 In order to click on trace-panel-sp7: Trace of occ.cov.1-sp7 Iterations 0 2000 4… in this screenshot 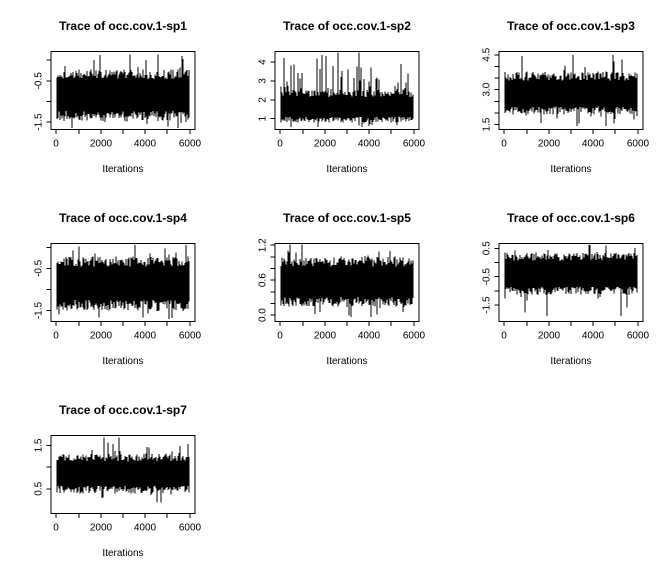, I will do `click(112, 480)`.